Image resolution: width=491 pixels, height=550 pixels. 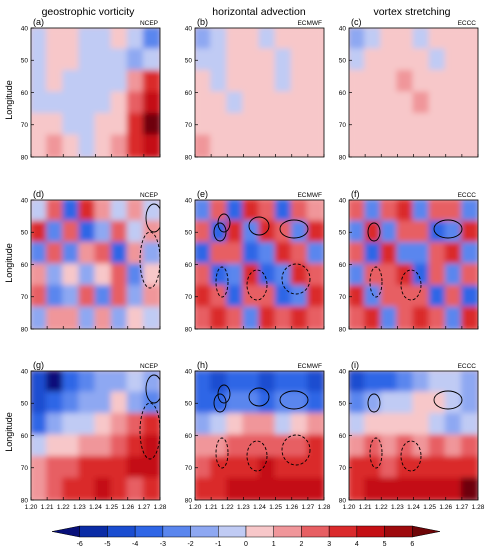 What do you see at coordinates (429, 507) in the screenshot?
I see `x-tick-label: 1.25` at bounding box center [429, 507].